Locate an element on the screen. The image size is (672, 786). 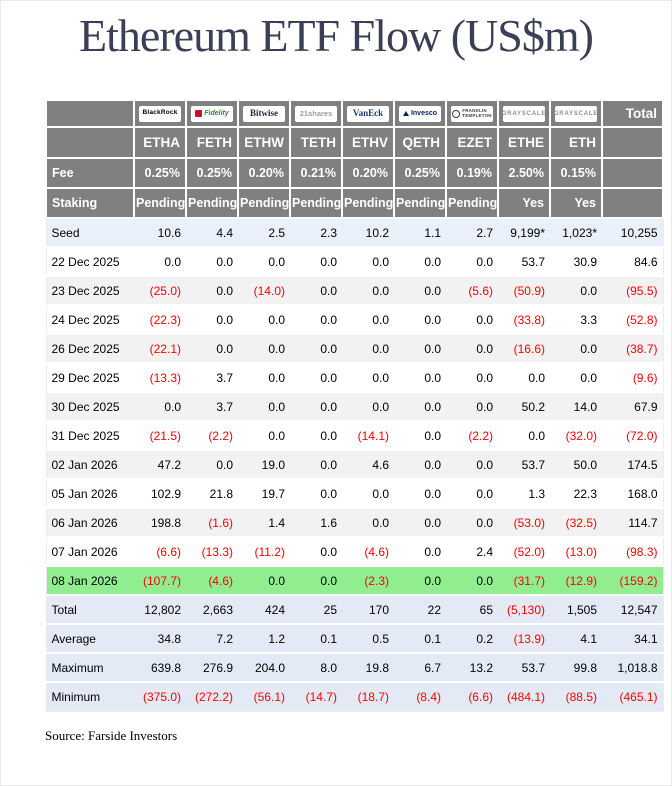
value-cell: 34.1 is located at coordinates (633, 638).